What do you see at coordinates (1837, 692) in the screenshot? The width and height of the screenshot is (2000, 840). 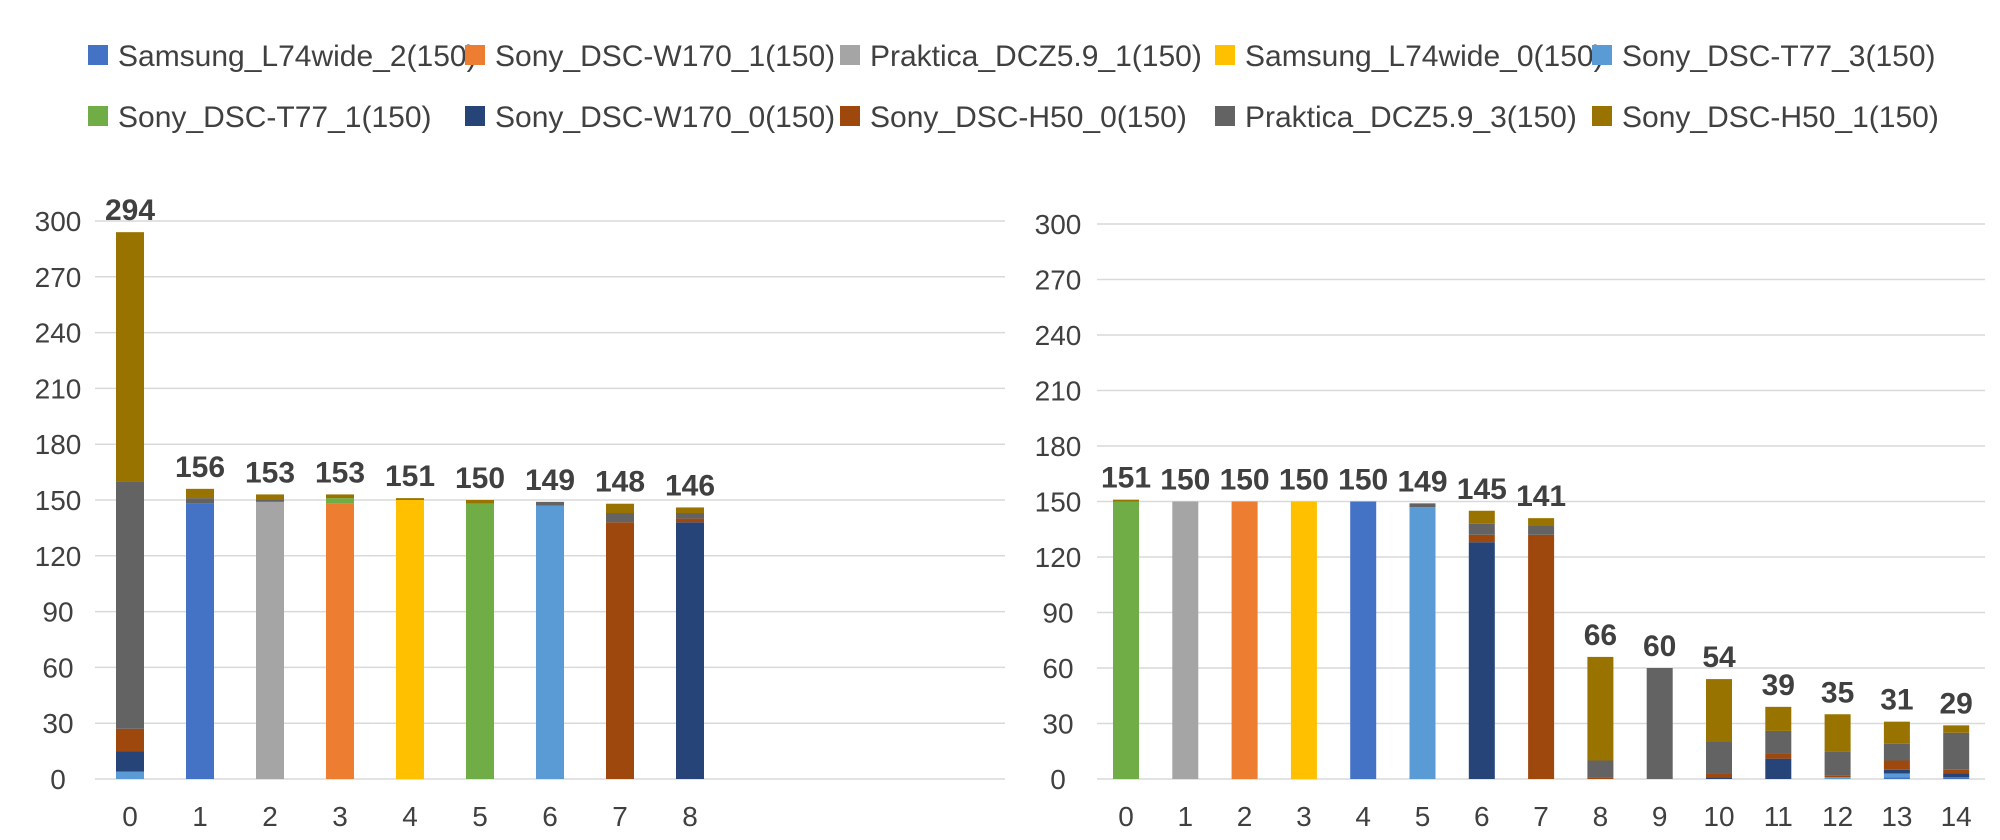 I see `bar-total-label-12: 35` at bounding box center [1837, 692].